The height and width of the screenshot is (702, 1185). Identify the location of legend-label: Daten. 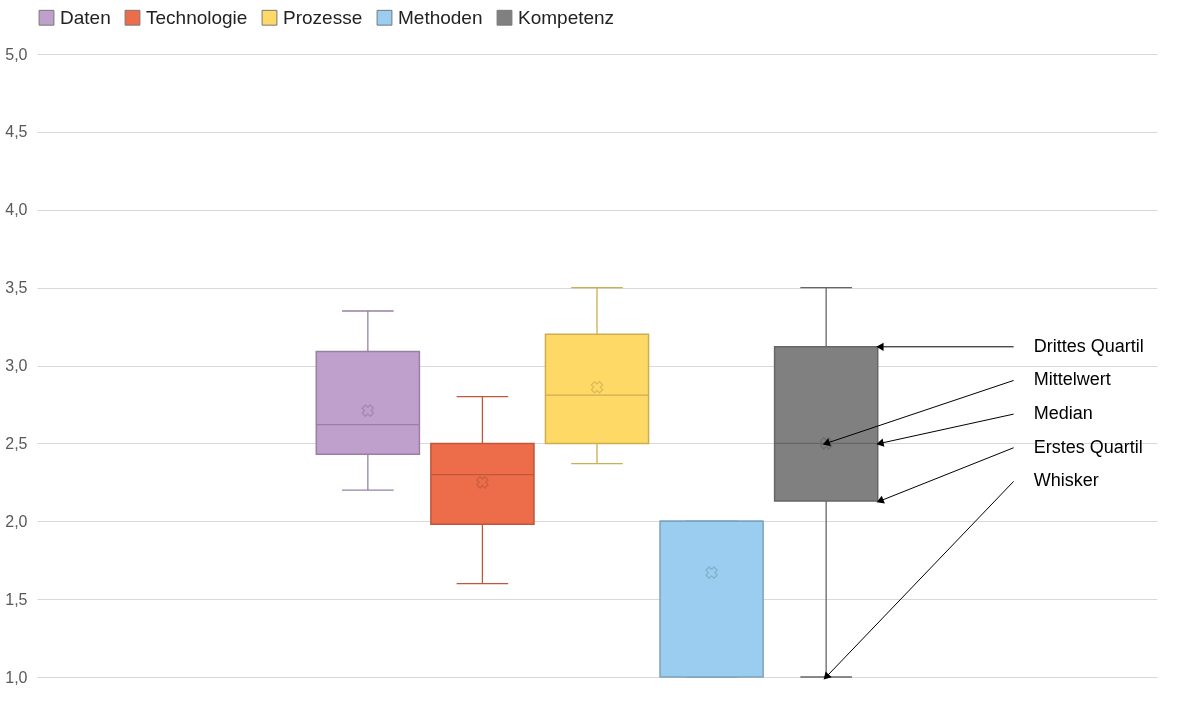
(85, 17).